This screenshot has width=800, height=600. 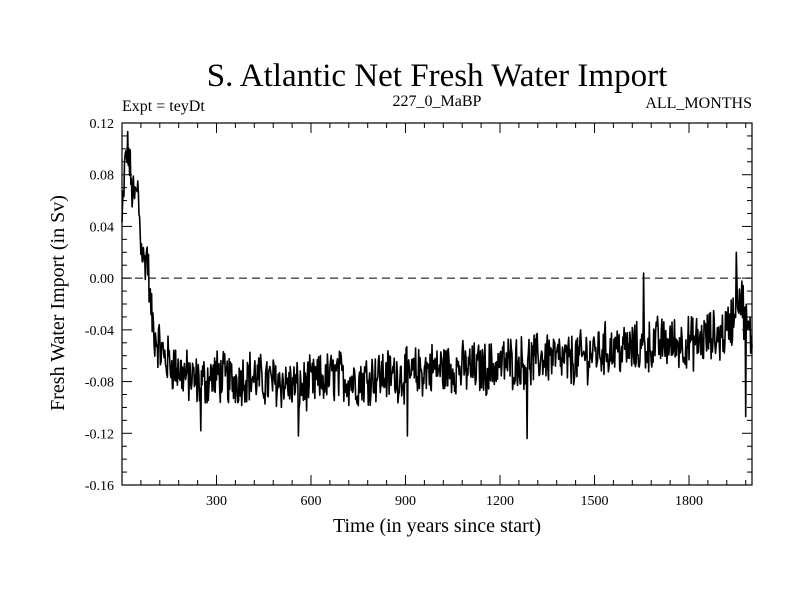 I want to click on y-tick-label: 0.08, so click(x=102, y=176).